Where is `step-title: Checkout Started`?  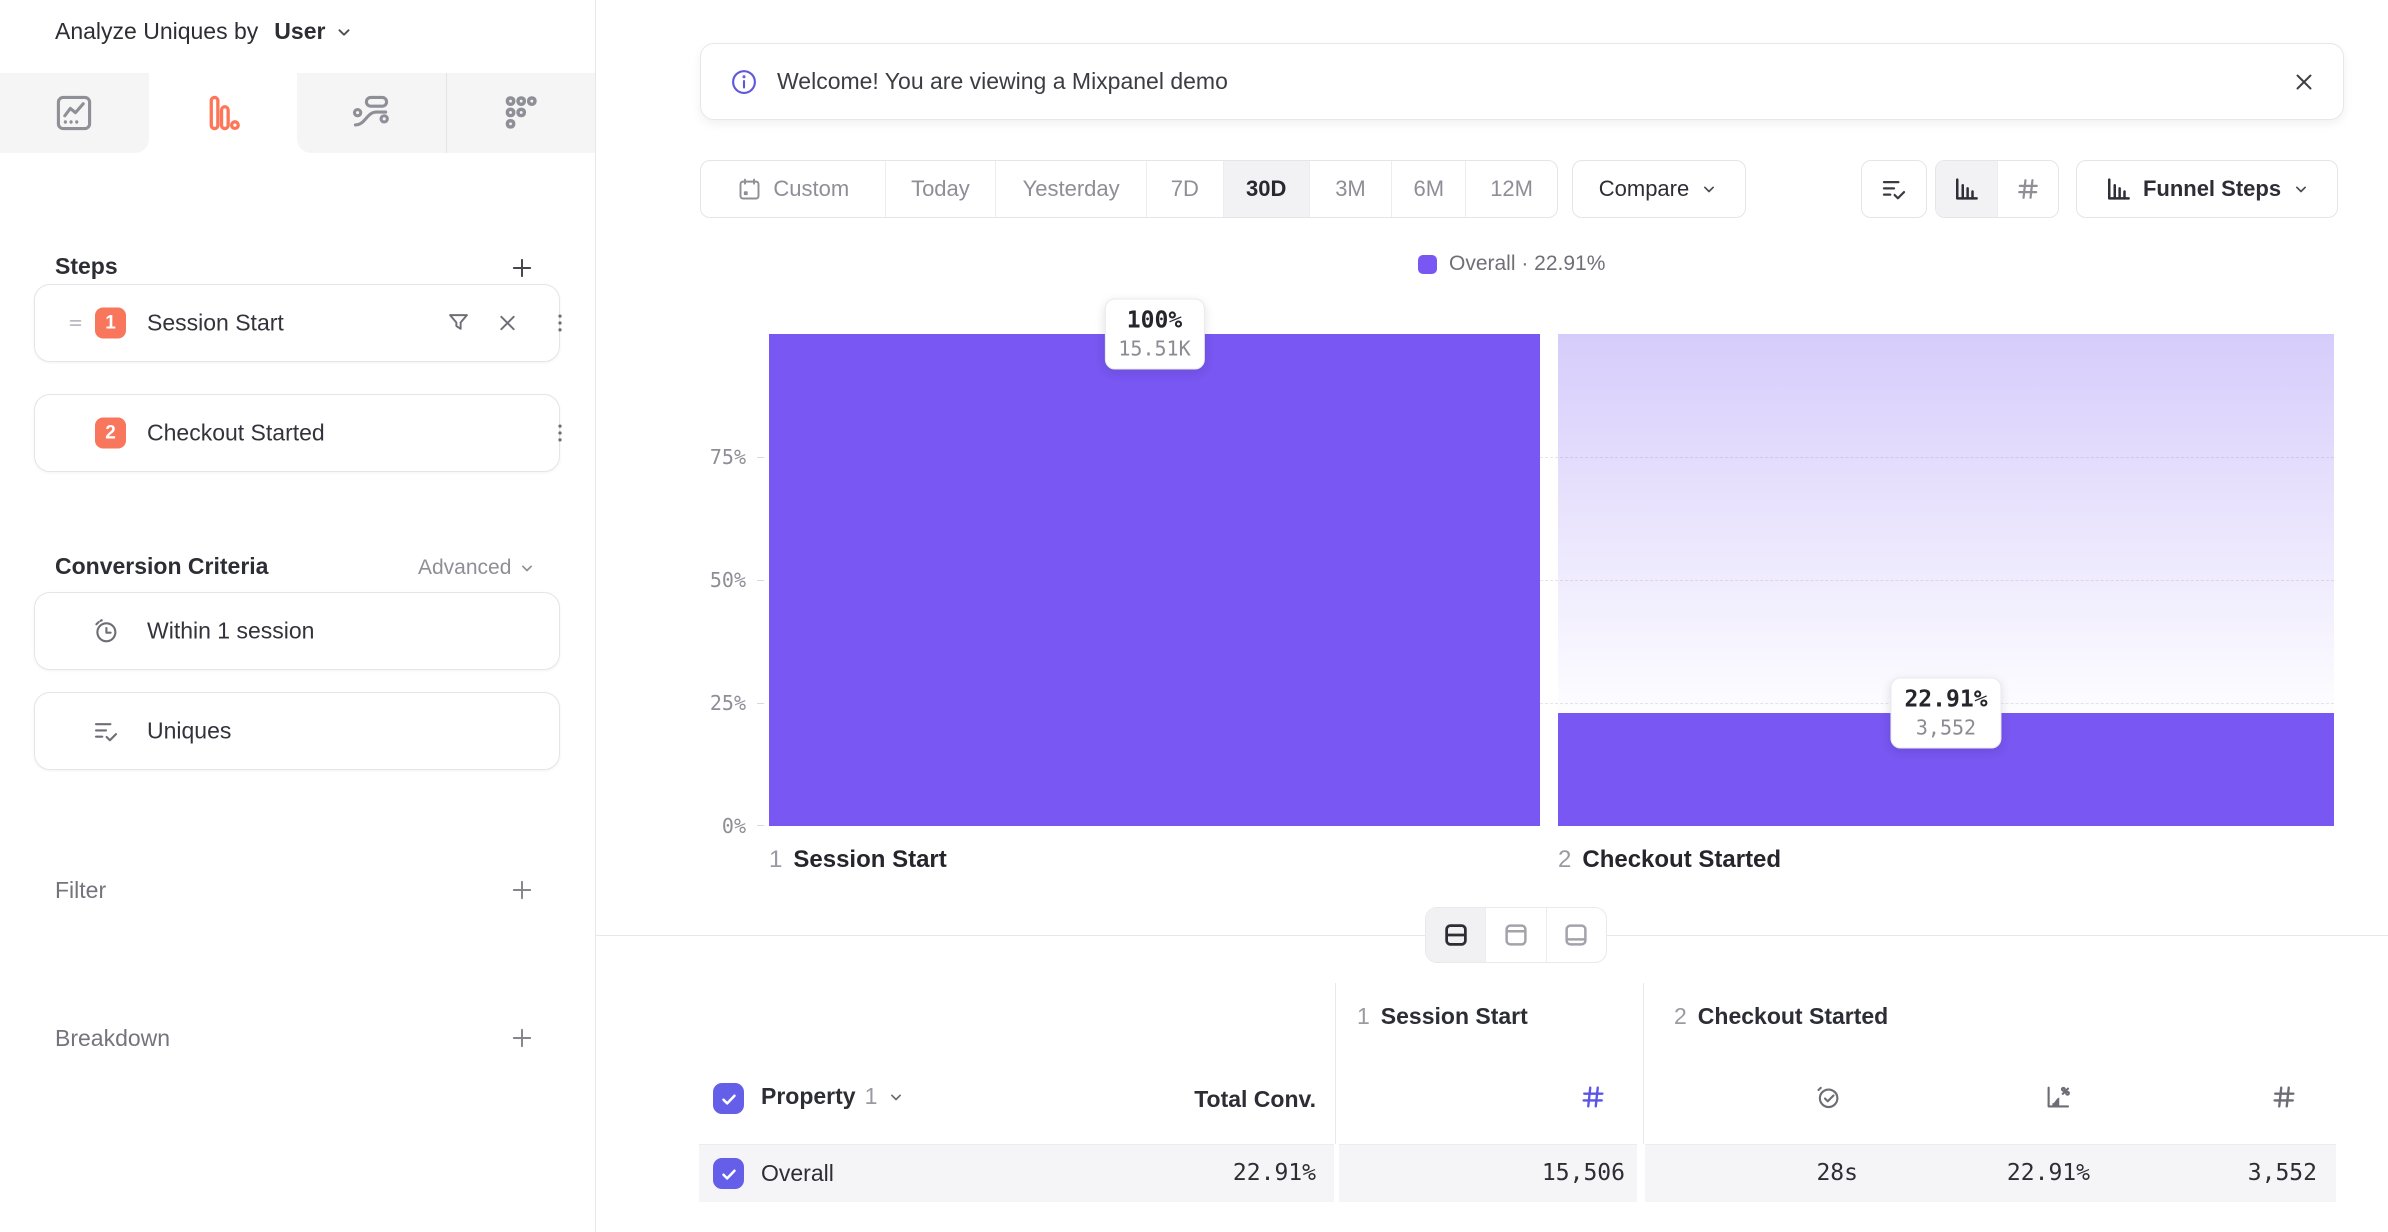 step-title: Checkout Started is located at coordinates (236, 432).